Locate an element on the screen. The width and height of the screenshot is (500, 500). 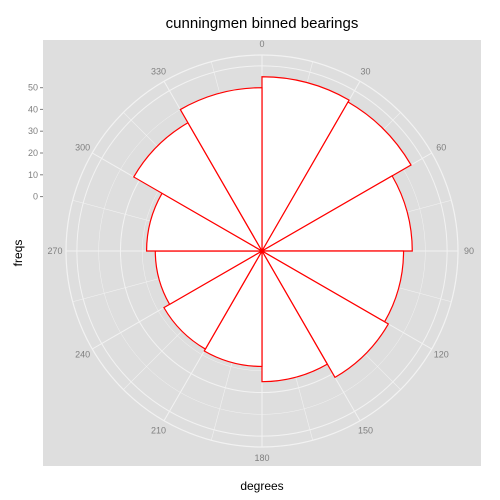
angle-tick-label: 30 is located at coordinates (365, 72).